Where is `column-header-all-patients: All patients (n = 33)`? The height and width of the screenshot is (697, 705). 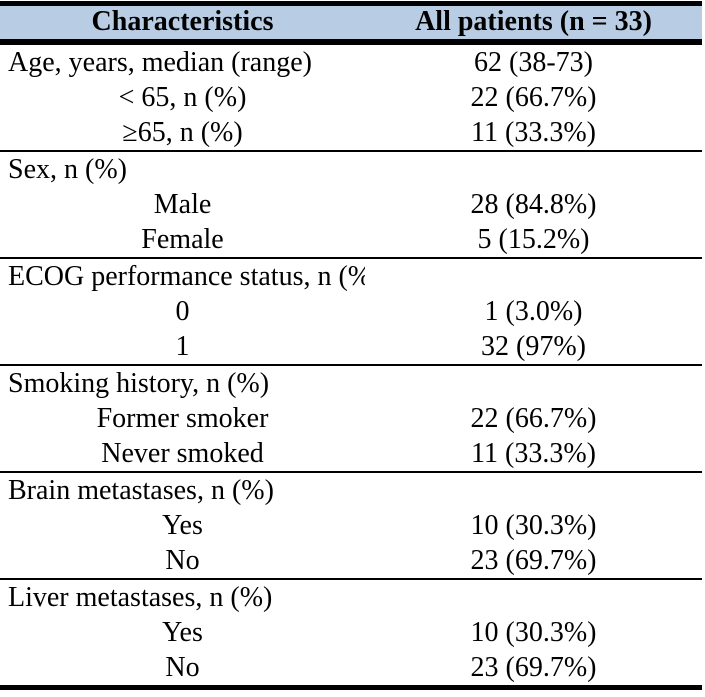 column-header-all-patients: All patients (n = 33) is located at coordinates (533, 24).